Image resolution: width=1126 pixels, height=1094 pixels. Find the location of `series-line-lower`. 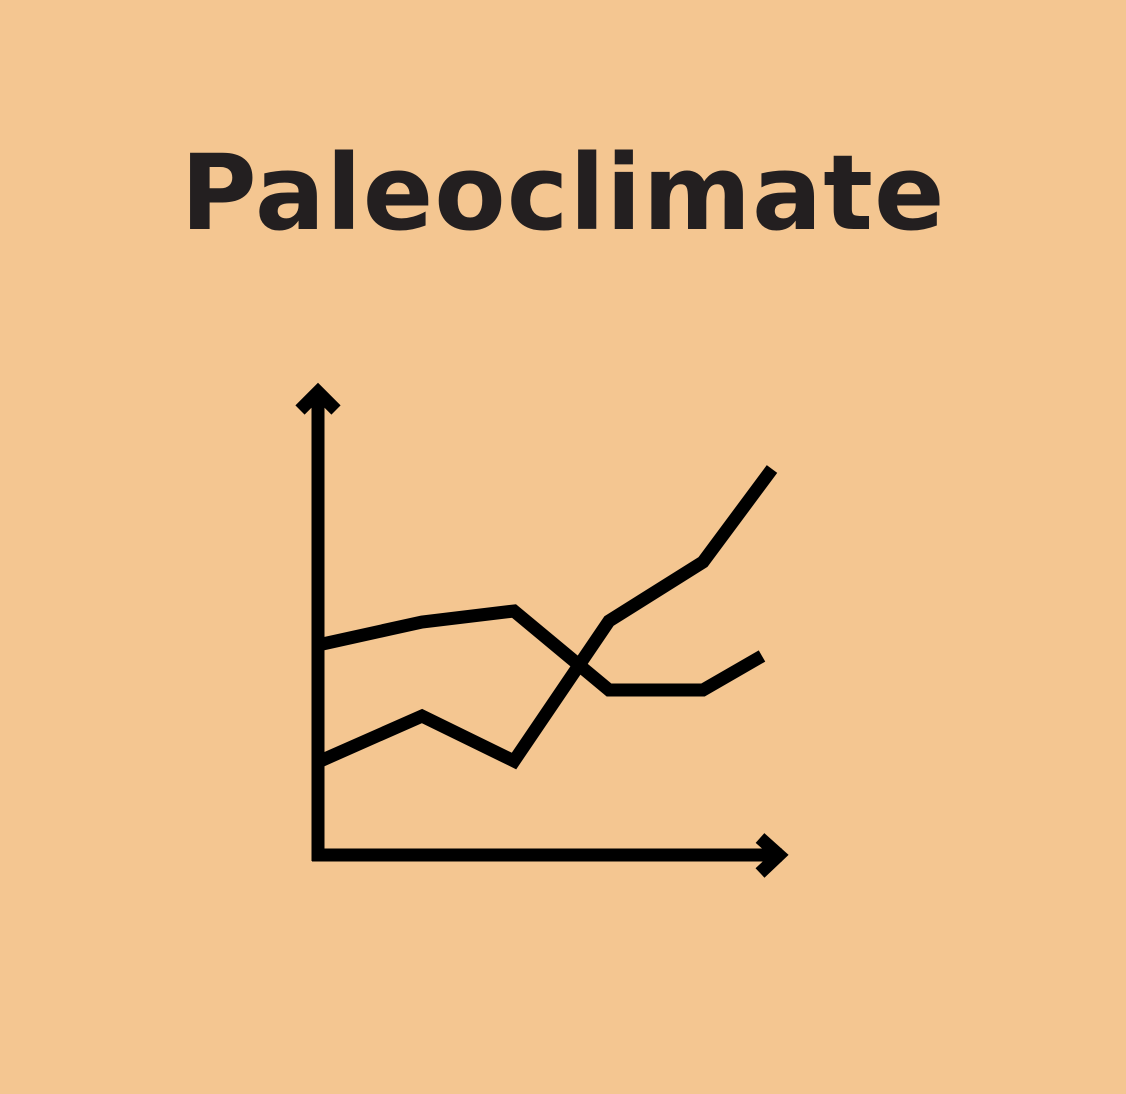

series-line-lower is located at coordinates (546, 617).